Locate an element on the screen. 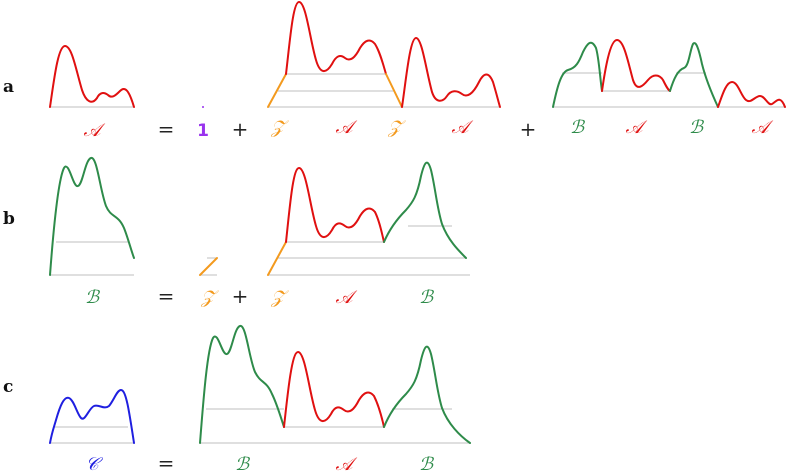  row-label-a: a is located at coordinates (8, 87).